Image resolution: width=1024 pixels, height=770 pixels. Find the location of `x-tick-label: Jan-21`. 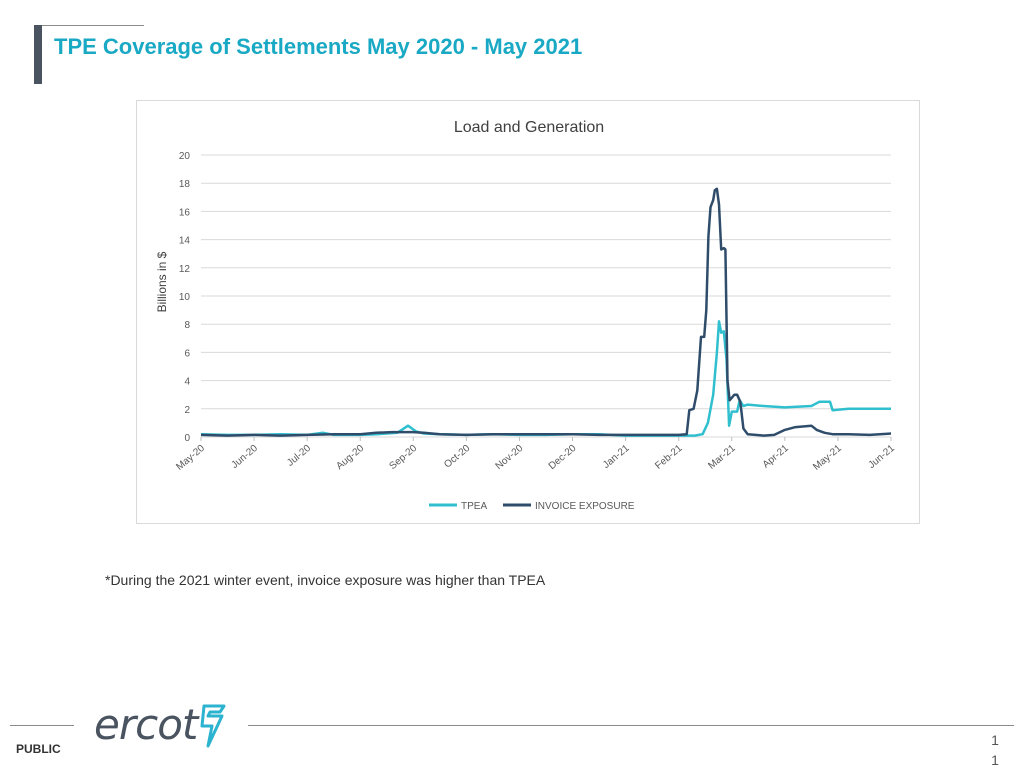

x-tick-label: Jan-21 is located at coordinates (616, 457).